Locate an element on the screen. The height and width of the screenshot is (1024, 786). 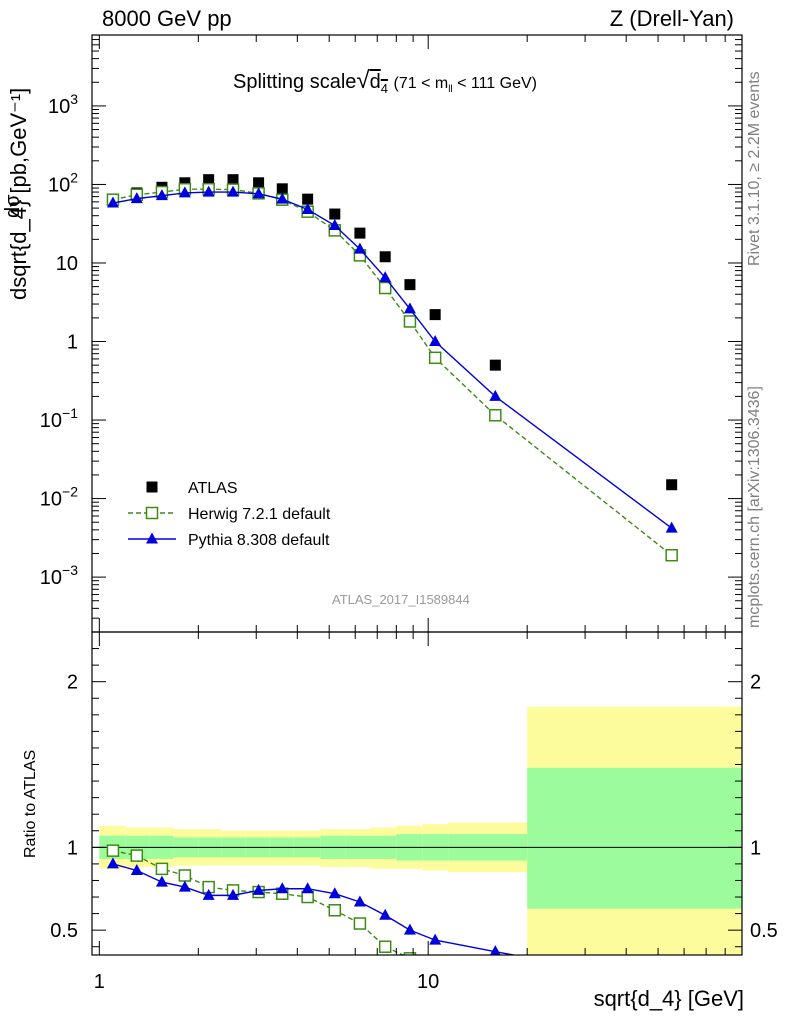
legend-label: Pythia 8.308 default is located at coordinates (259, 540).